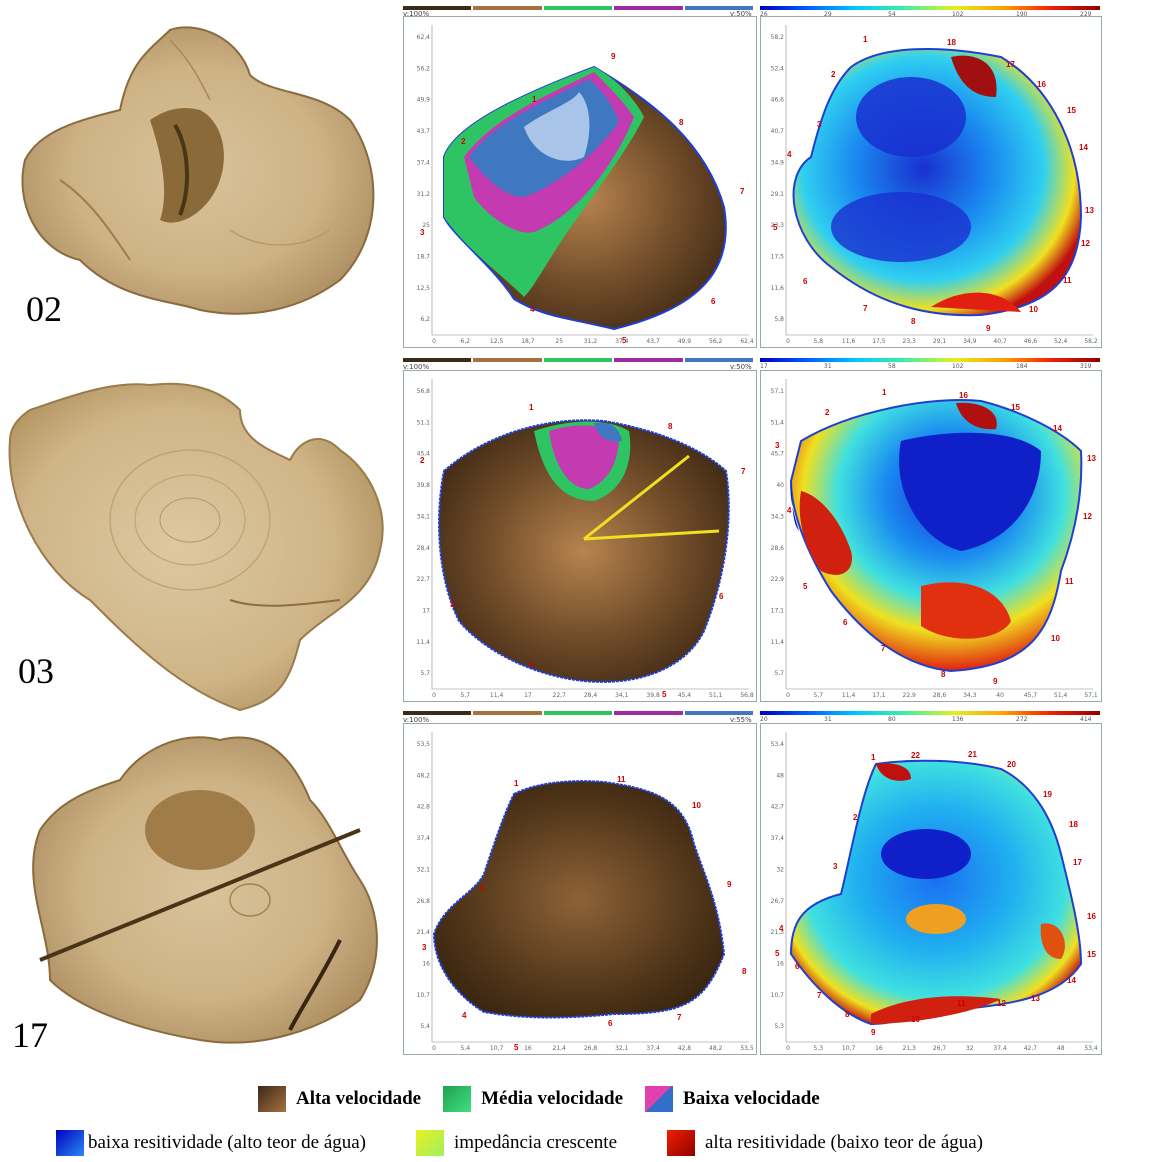  I want to click on vel-pt-03-7: 7, so click(743, 471).